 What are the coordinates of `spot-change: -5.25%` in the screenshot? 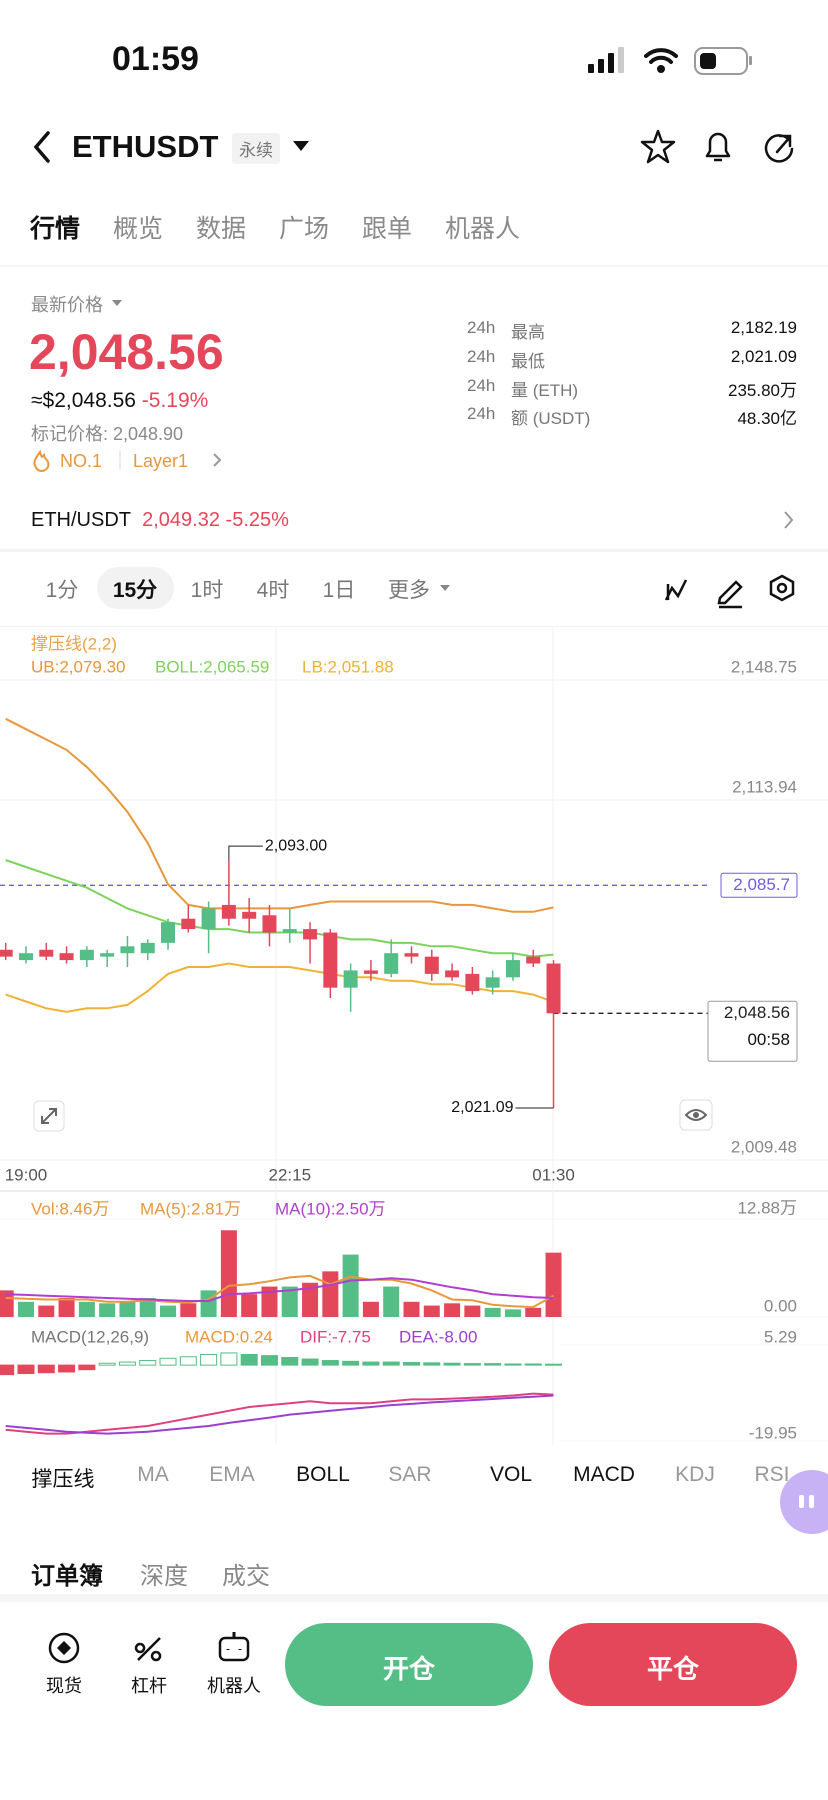 It's located at (257, 520).